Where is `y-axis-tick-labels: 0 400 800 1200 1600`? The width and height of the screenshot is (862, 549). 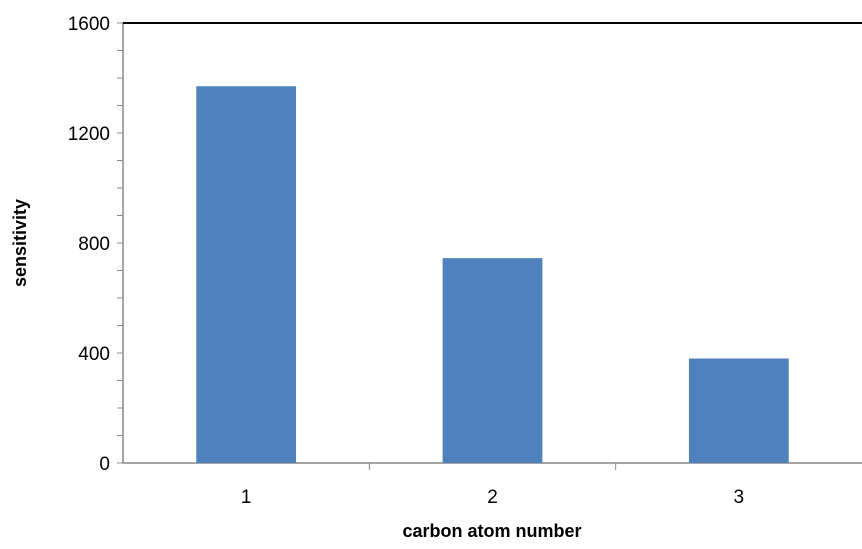 y-axis-tick-labels: 0 400 800 1200 1600 is located at coordinates (89, 244).